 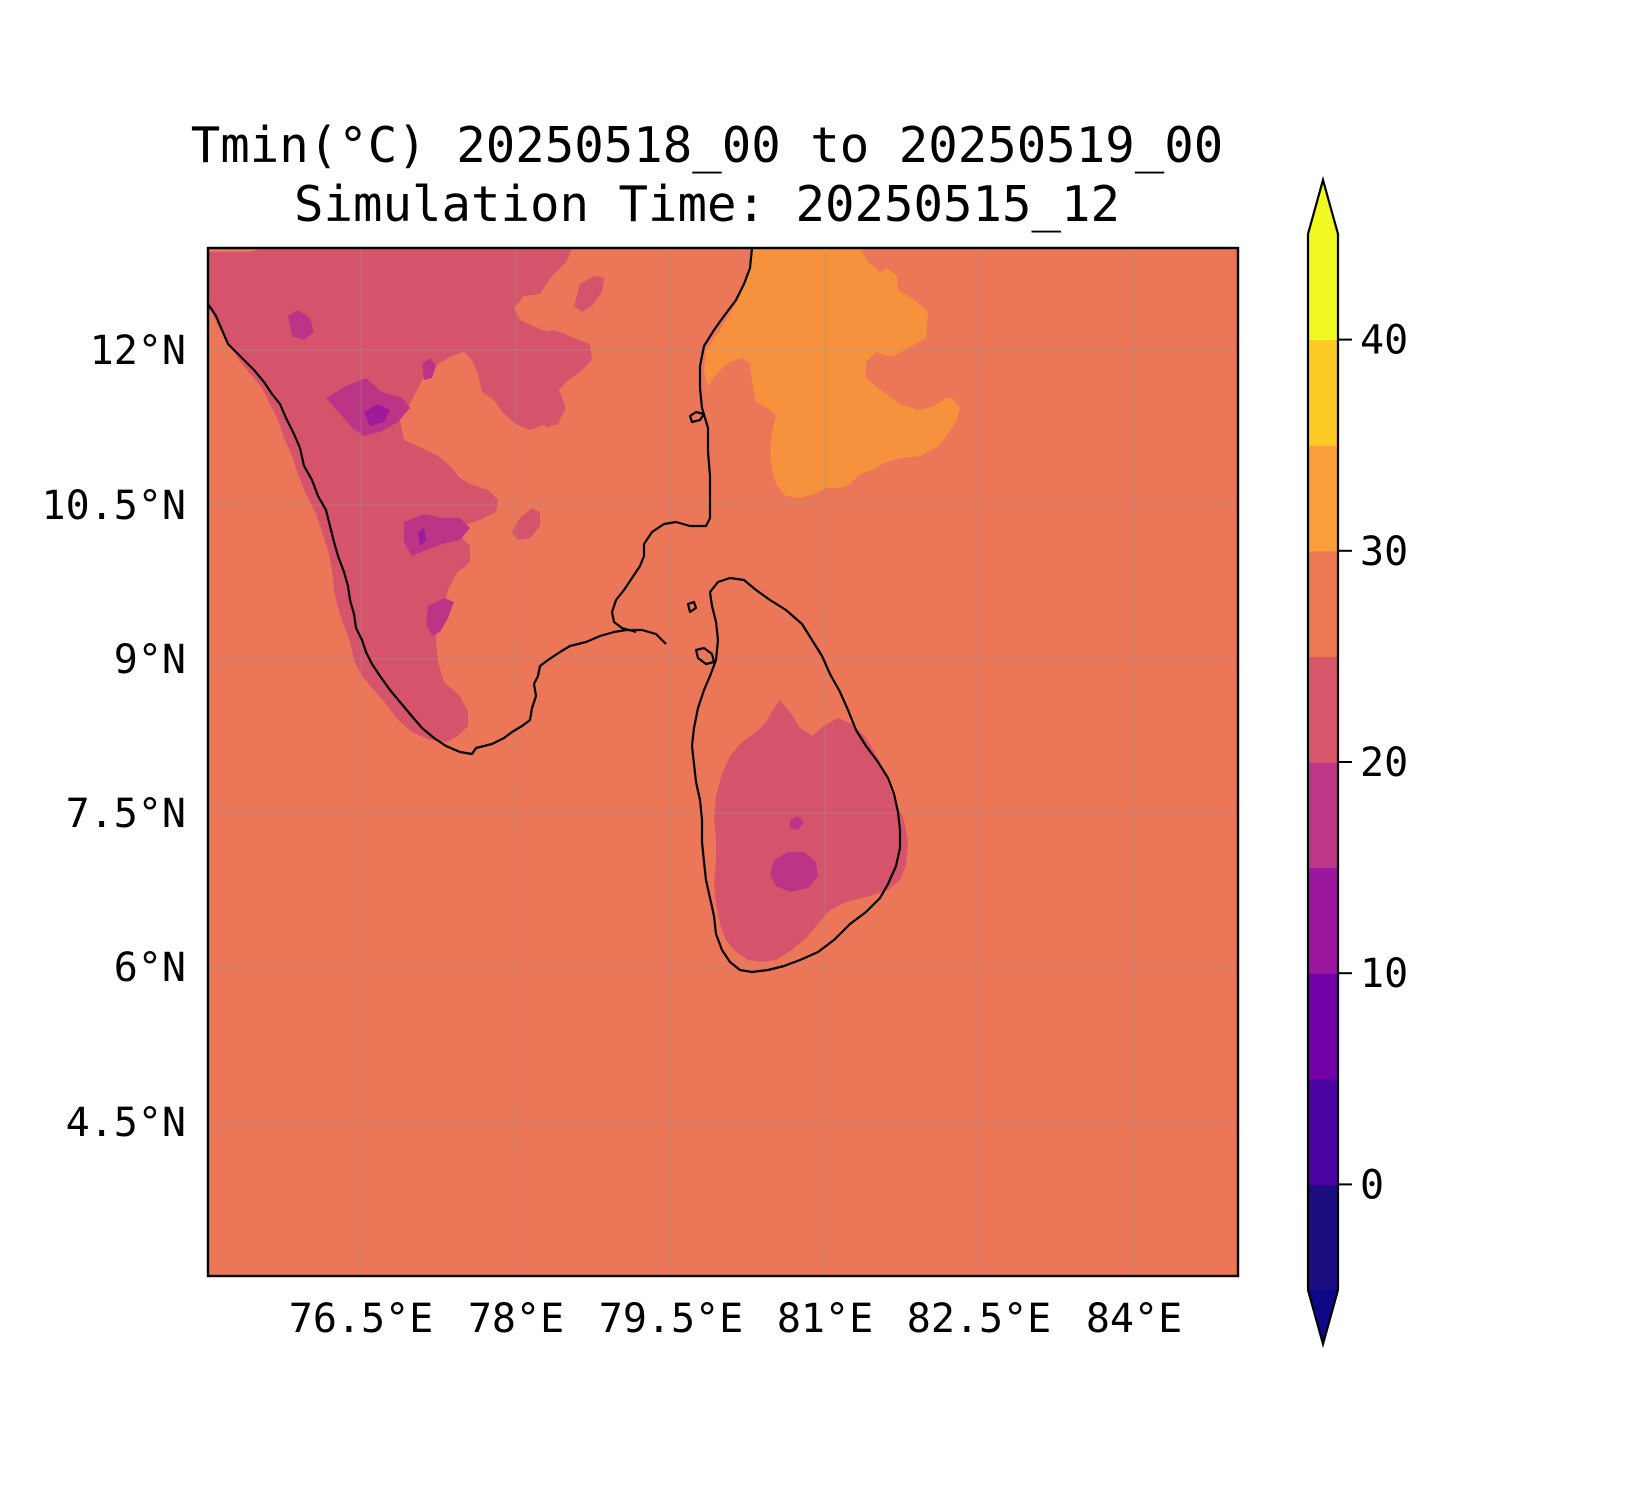 What do you see at coordinates (114, 737) in the screenshot?
I see `y-axis: 12°N 10.5°N 9°N 7.5°N 6°N 4.5°N` at bounding box center [114, 737].